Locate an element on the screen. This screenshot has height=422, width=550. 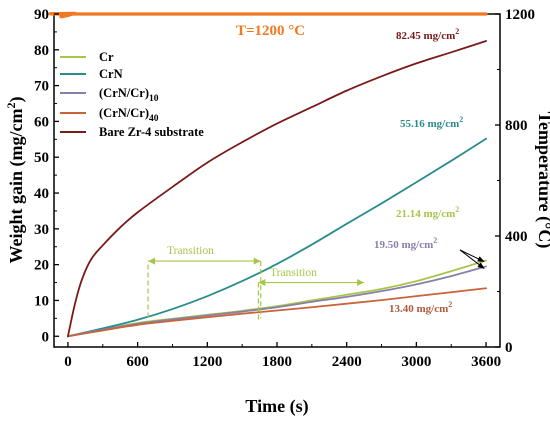
crn-value-label: 55.16 mg/cm2 is located at coordinates (431, 122).